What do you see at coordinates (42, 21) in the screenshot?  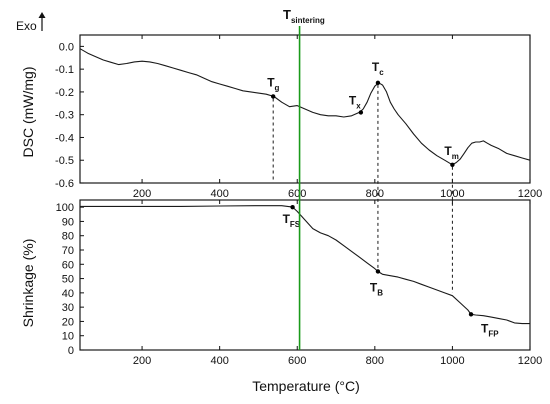 I see `exo-arrow-icon` at bounding box center [42, 21].